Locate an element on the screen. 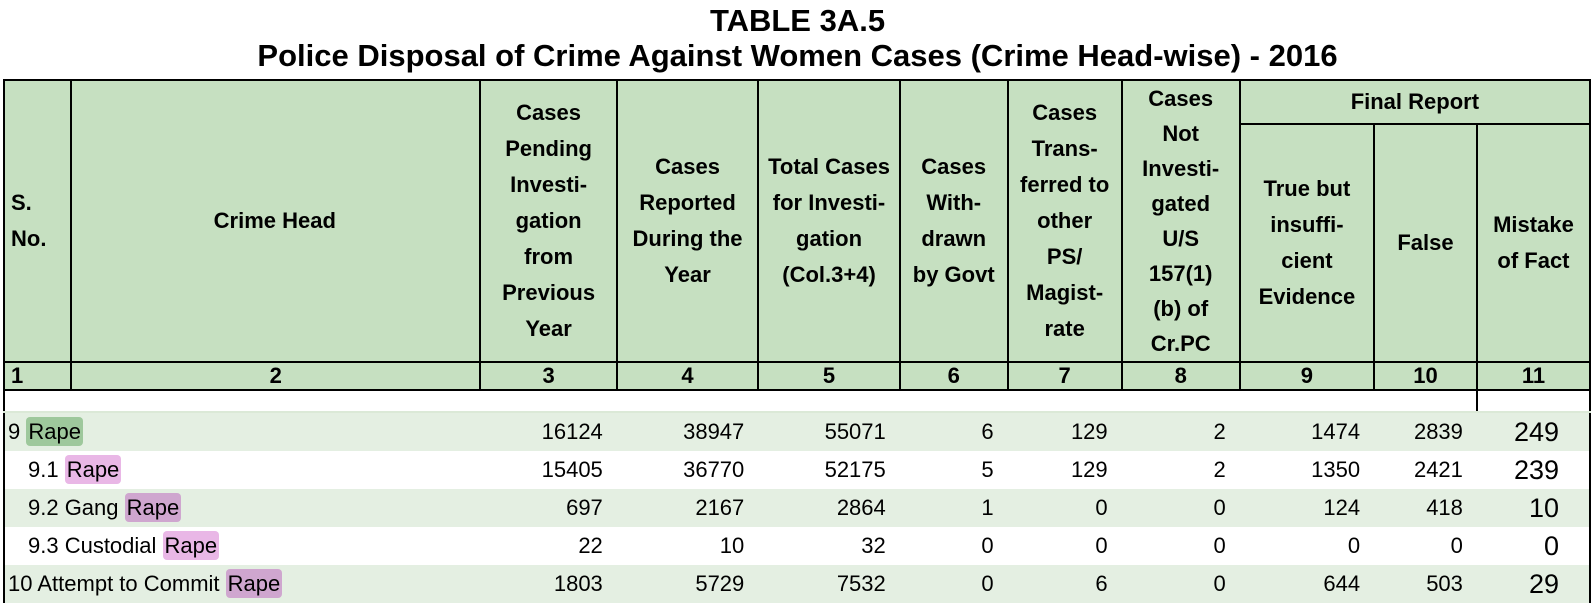  value-cell: 1803 is located at coordinates (548, 584).